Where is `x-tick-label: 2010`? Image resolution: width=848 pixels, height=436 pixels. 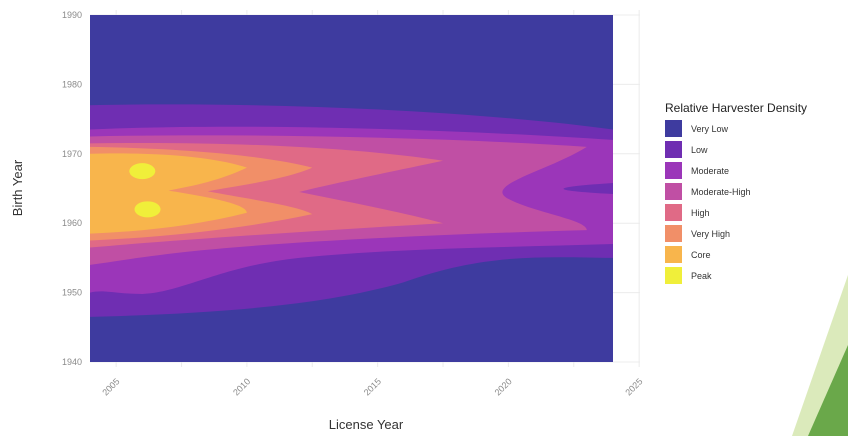 x-tick-label: 2010 is located at coordinates (241, 386).